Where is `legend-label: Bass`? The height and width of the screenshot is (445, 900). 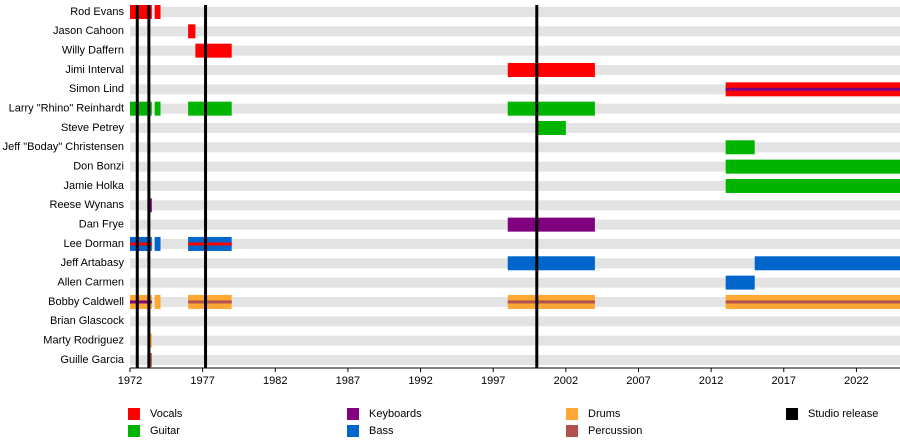
legend-label: Bass is located at coordinates (381, 431).